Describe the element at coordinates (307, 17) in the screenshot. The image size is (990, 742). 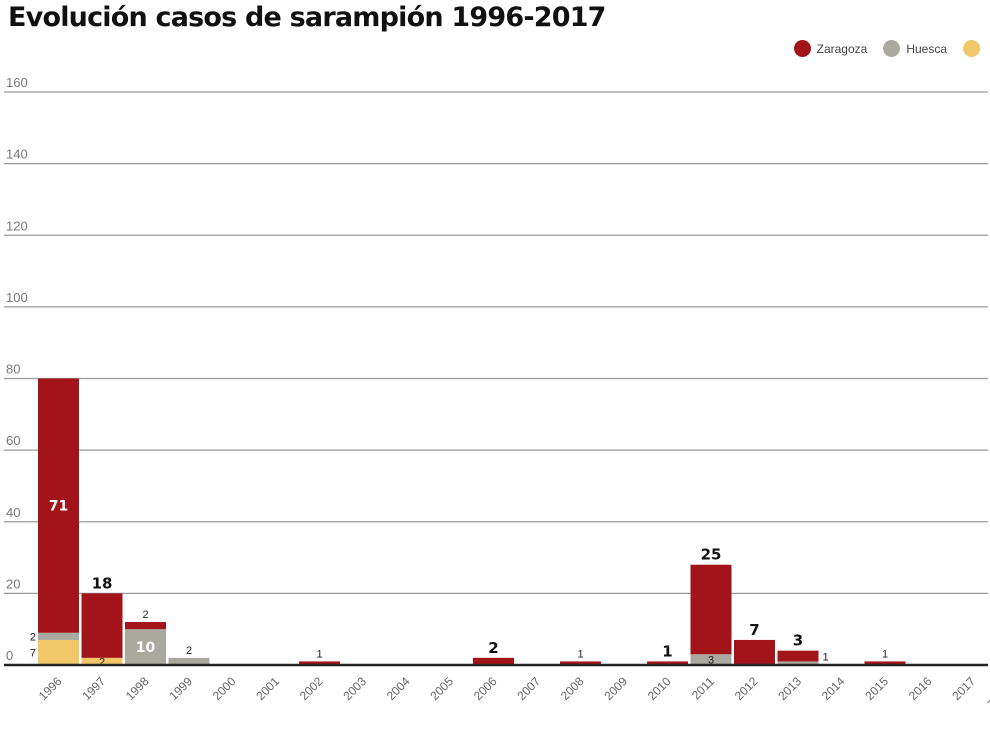
I see `chart-title: Evolución casos de sarampión 1996-2017` at that location.